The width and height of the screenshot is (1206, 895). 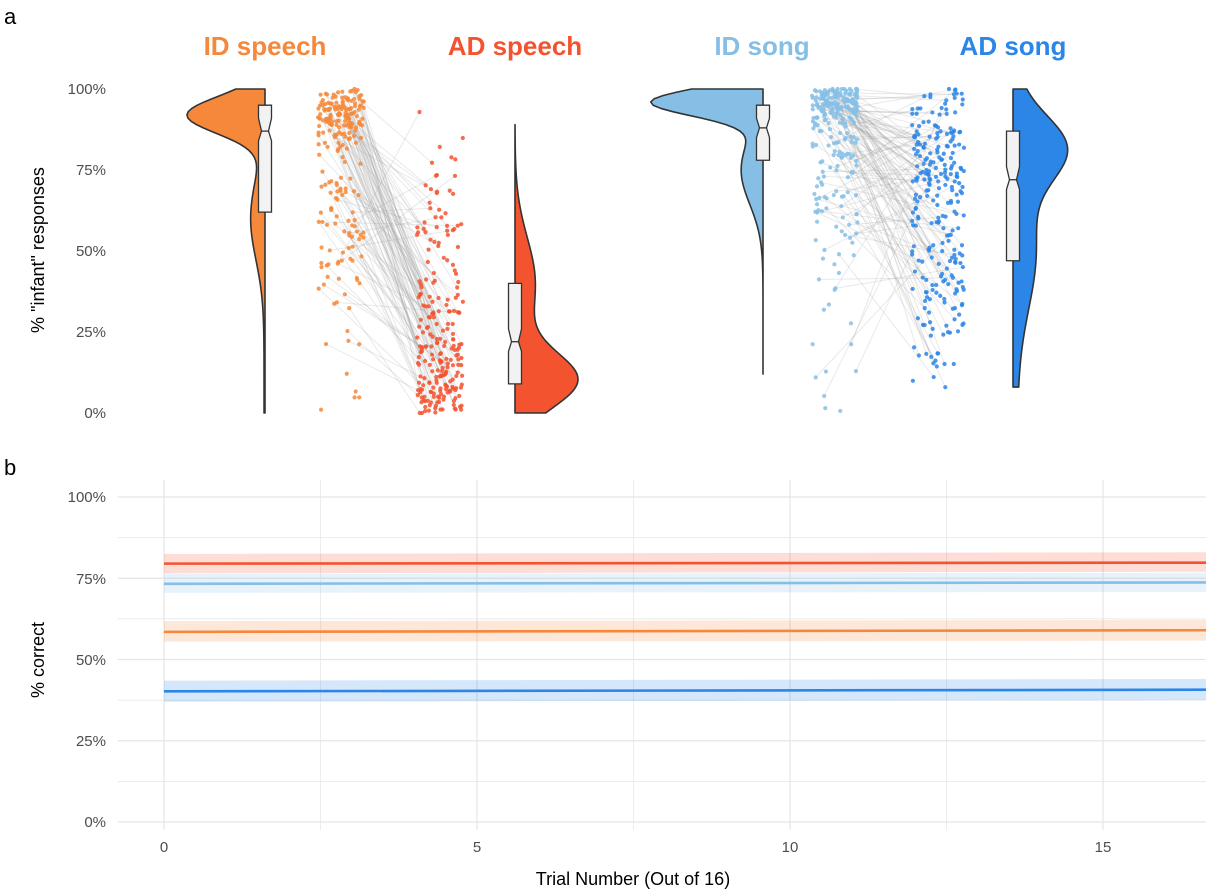 What do you see at coordinates (38, 660) in the screenshot?
I see `b-y-axis-title: % correct` at bounding box center [38, 660].